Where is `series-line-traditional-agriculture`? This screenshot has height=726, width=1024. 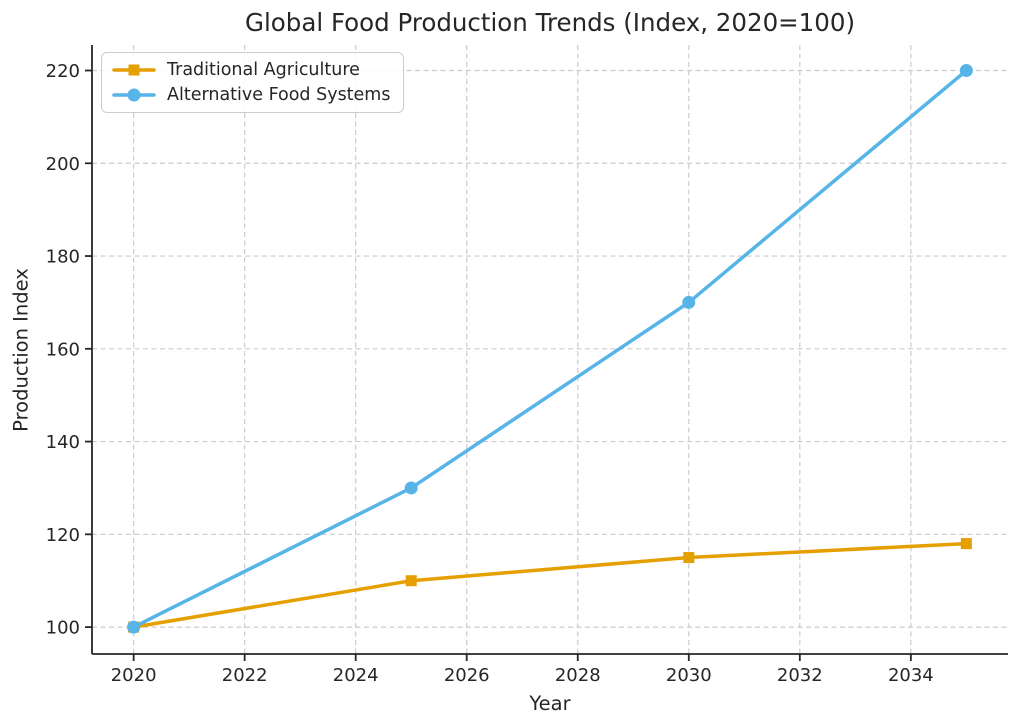 series-line-traditional-agriculture is located at coordinates (550, 585).